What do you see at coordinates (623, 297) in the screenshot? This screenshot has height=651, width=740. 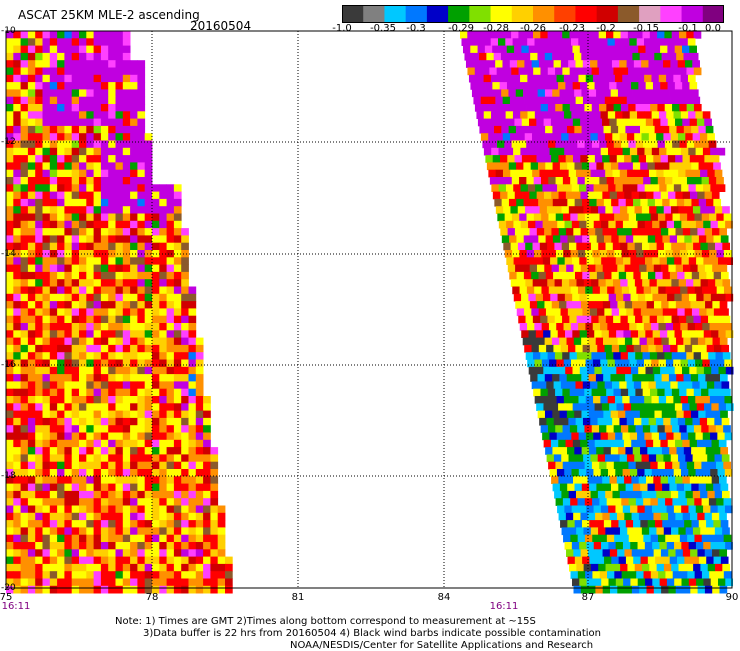 I see `right-swath-row` at bounding box center [623, 297].